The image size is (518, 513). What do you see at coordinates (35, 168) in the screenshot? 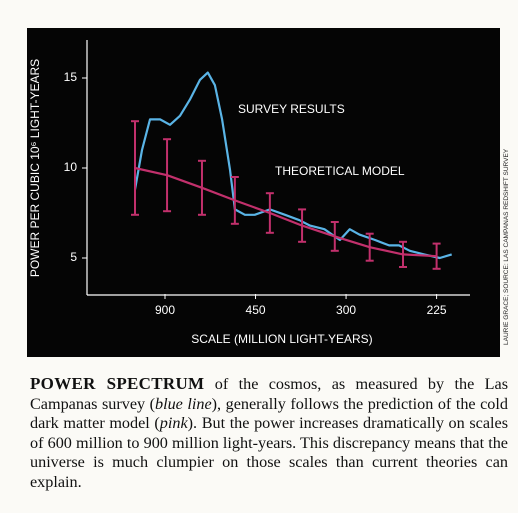
I see `y-axis-label: POWER PER CUBIC 10⁶ LIGHT-YEARS` at bounding box center [35, 168].